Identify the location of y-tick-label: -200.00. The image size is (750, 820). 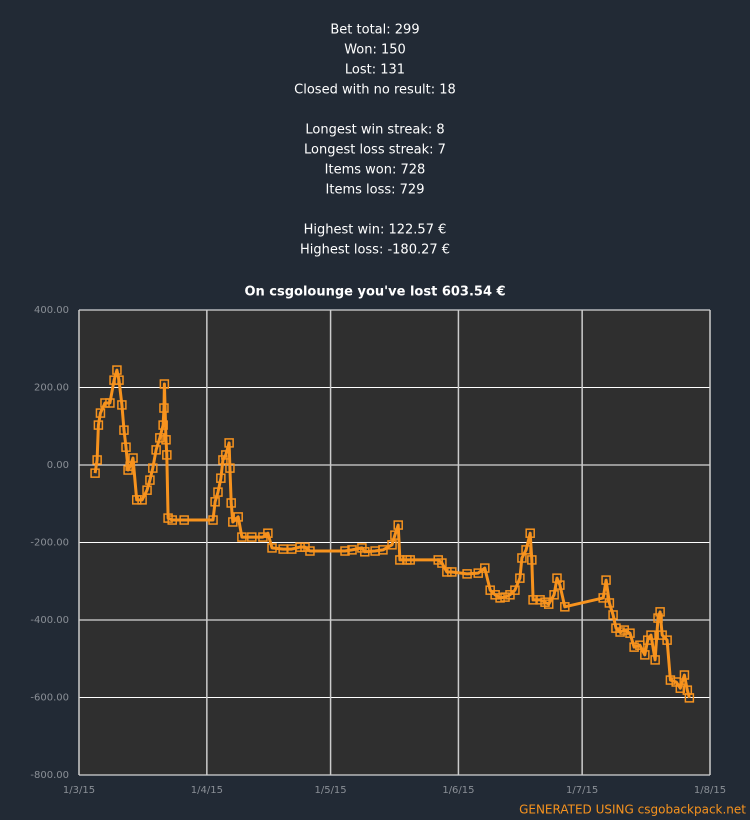
(49, 543).